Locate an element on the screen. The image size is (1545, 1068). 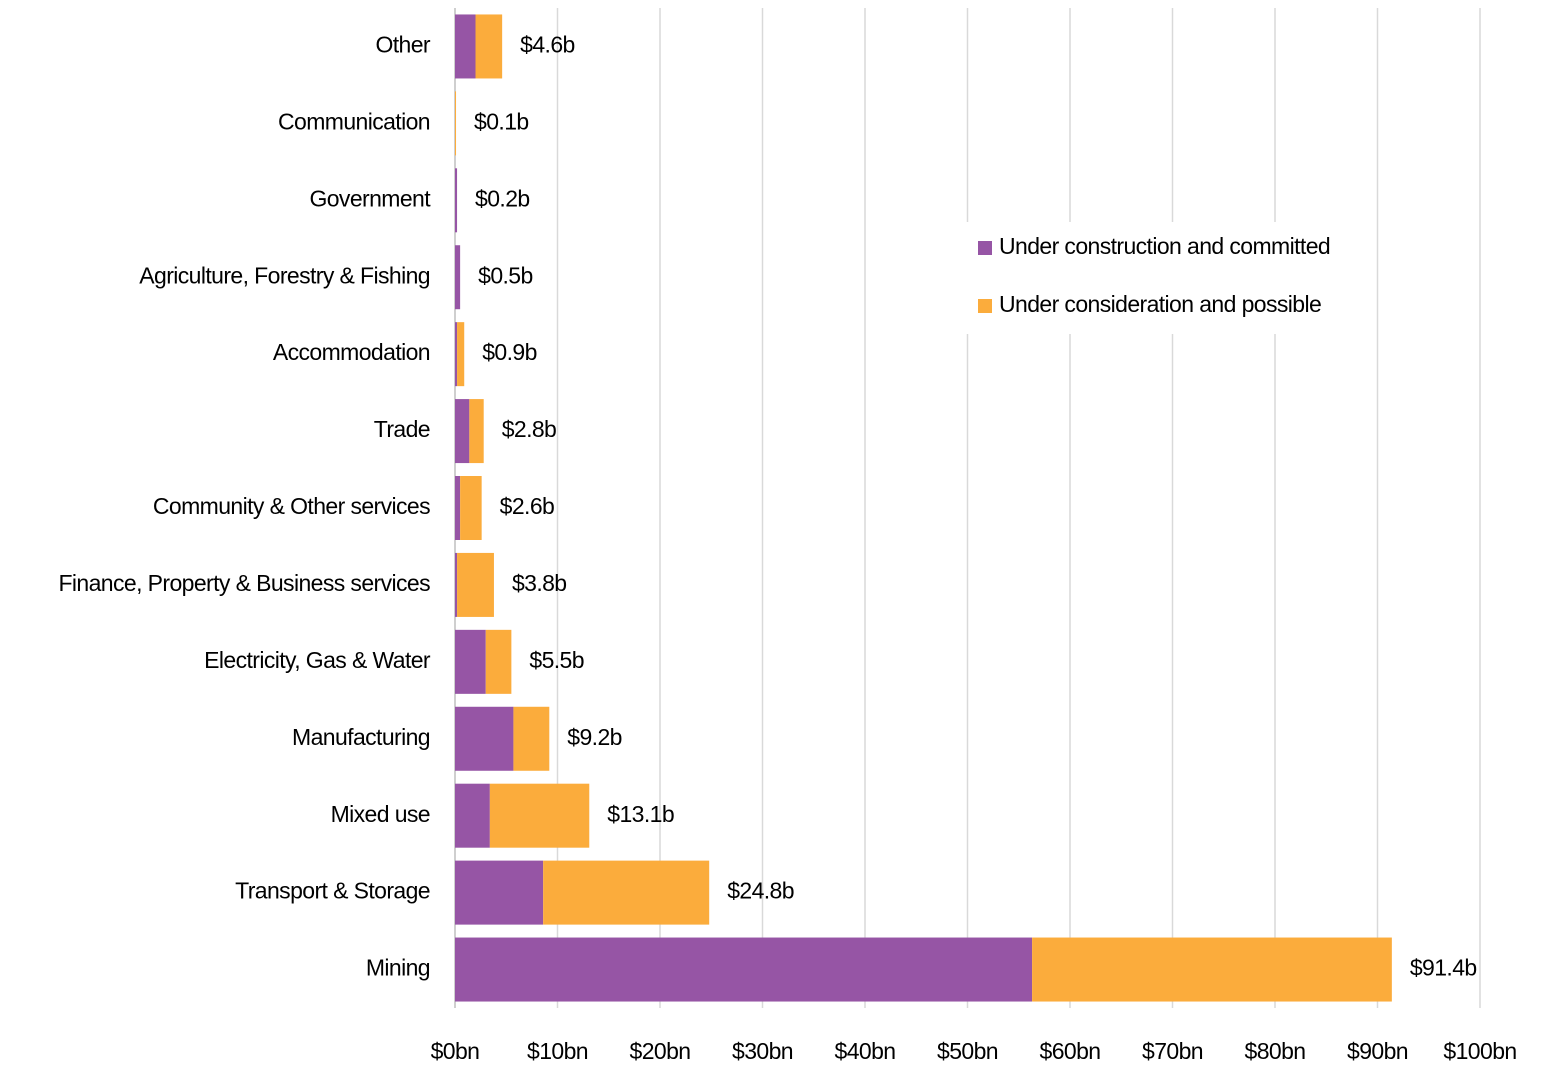
total-label: $91.4b is located at coordinates (1443, 968).